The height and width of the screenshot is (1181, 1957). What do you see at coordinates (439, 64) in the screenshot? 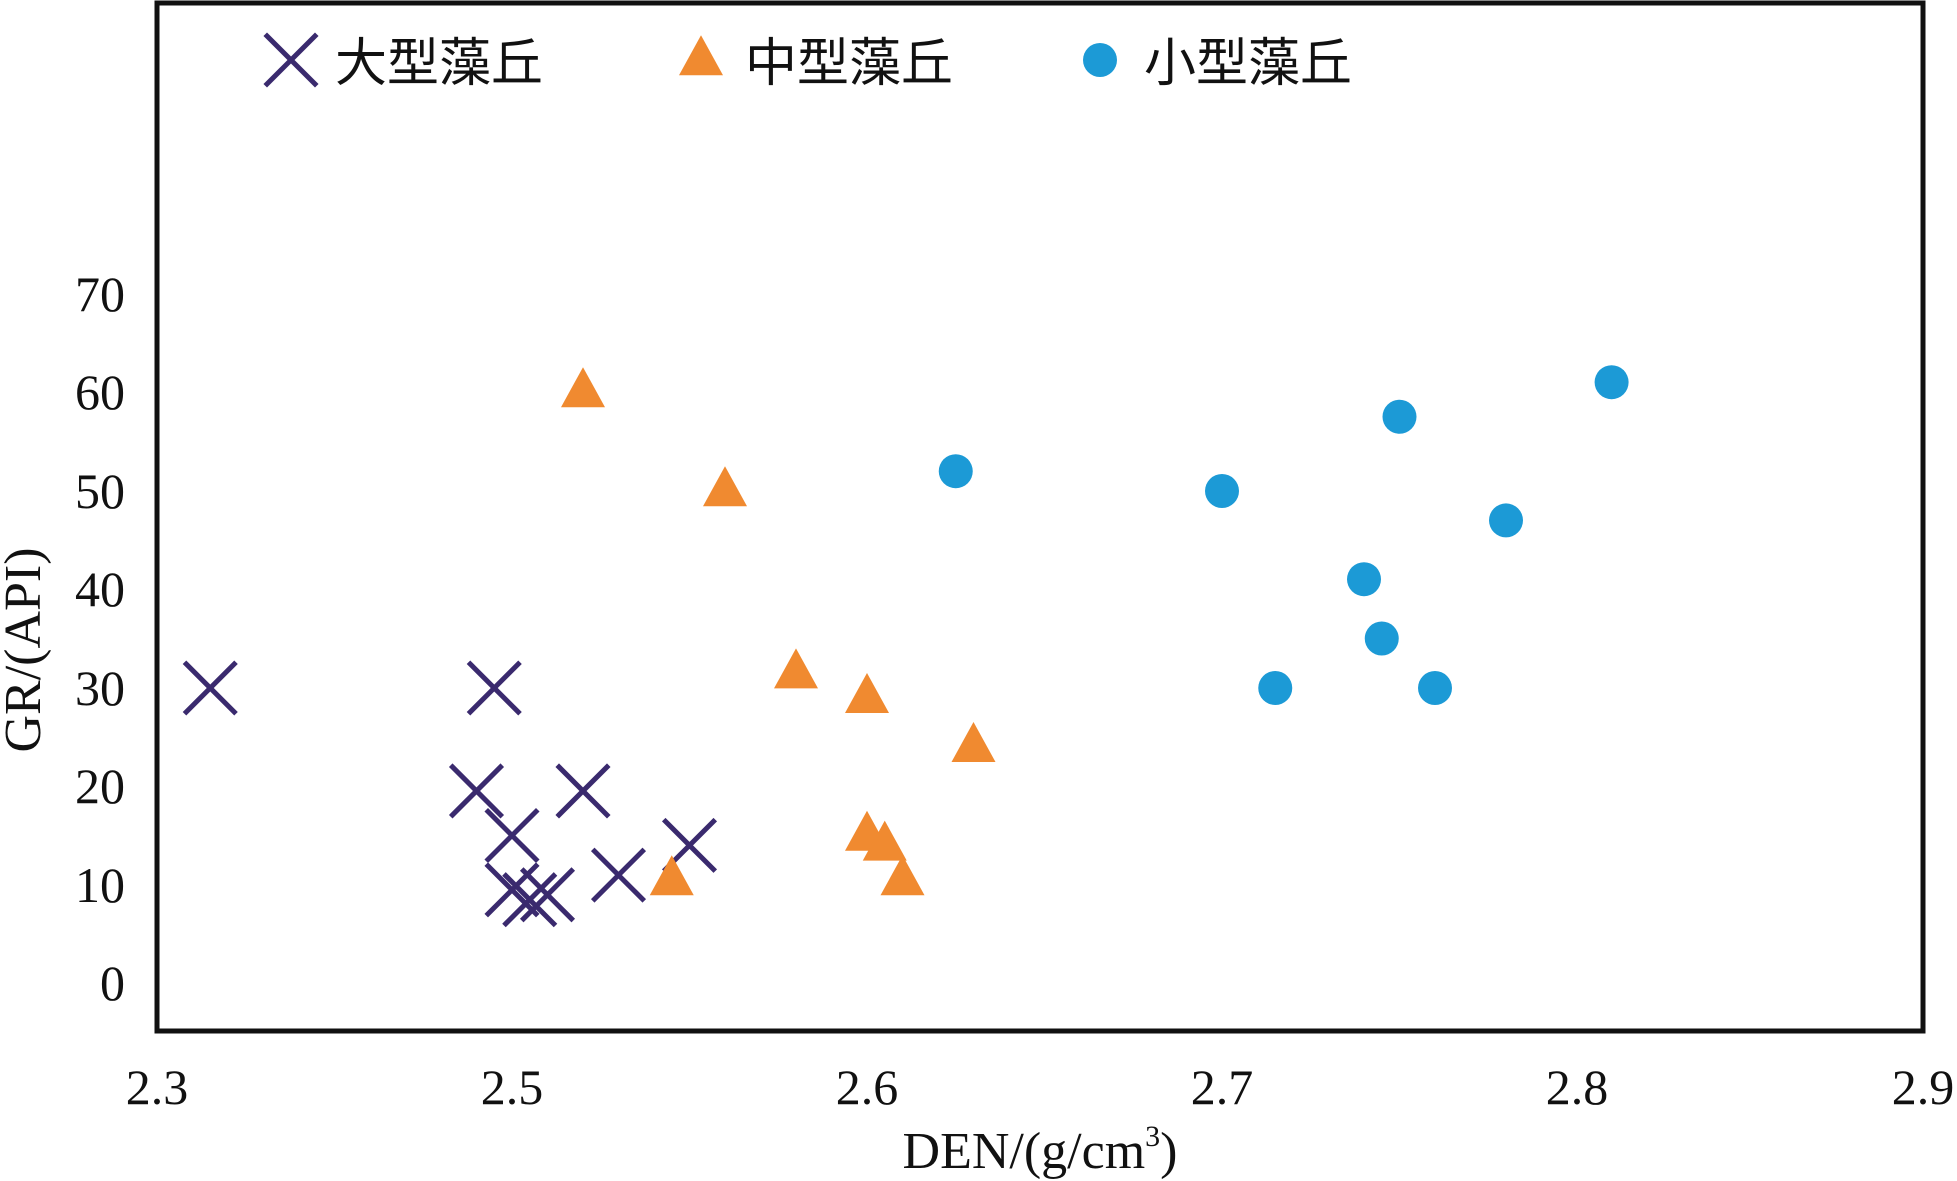
I see `legend-label: 大型藻丘` at bounding box center [439, 64].